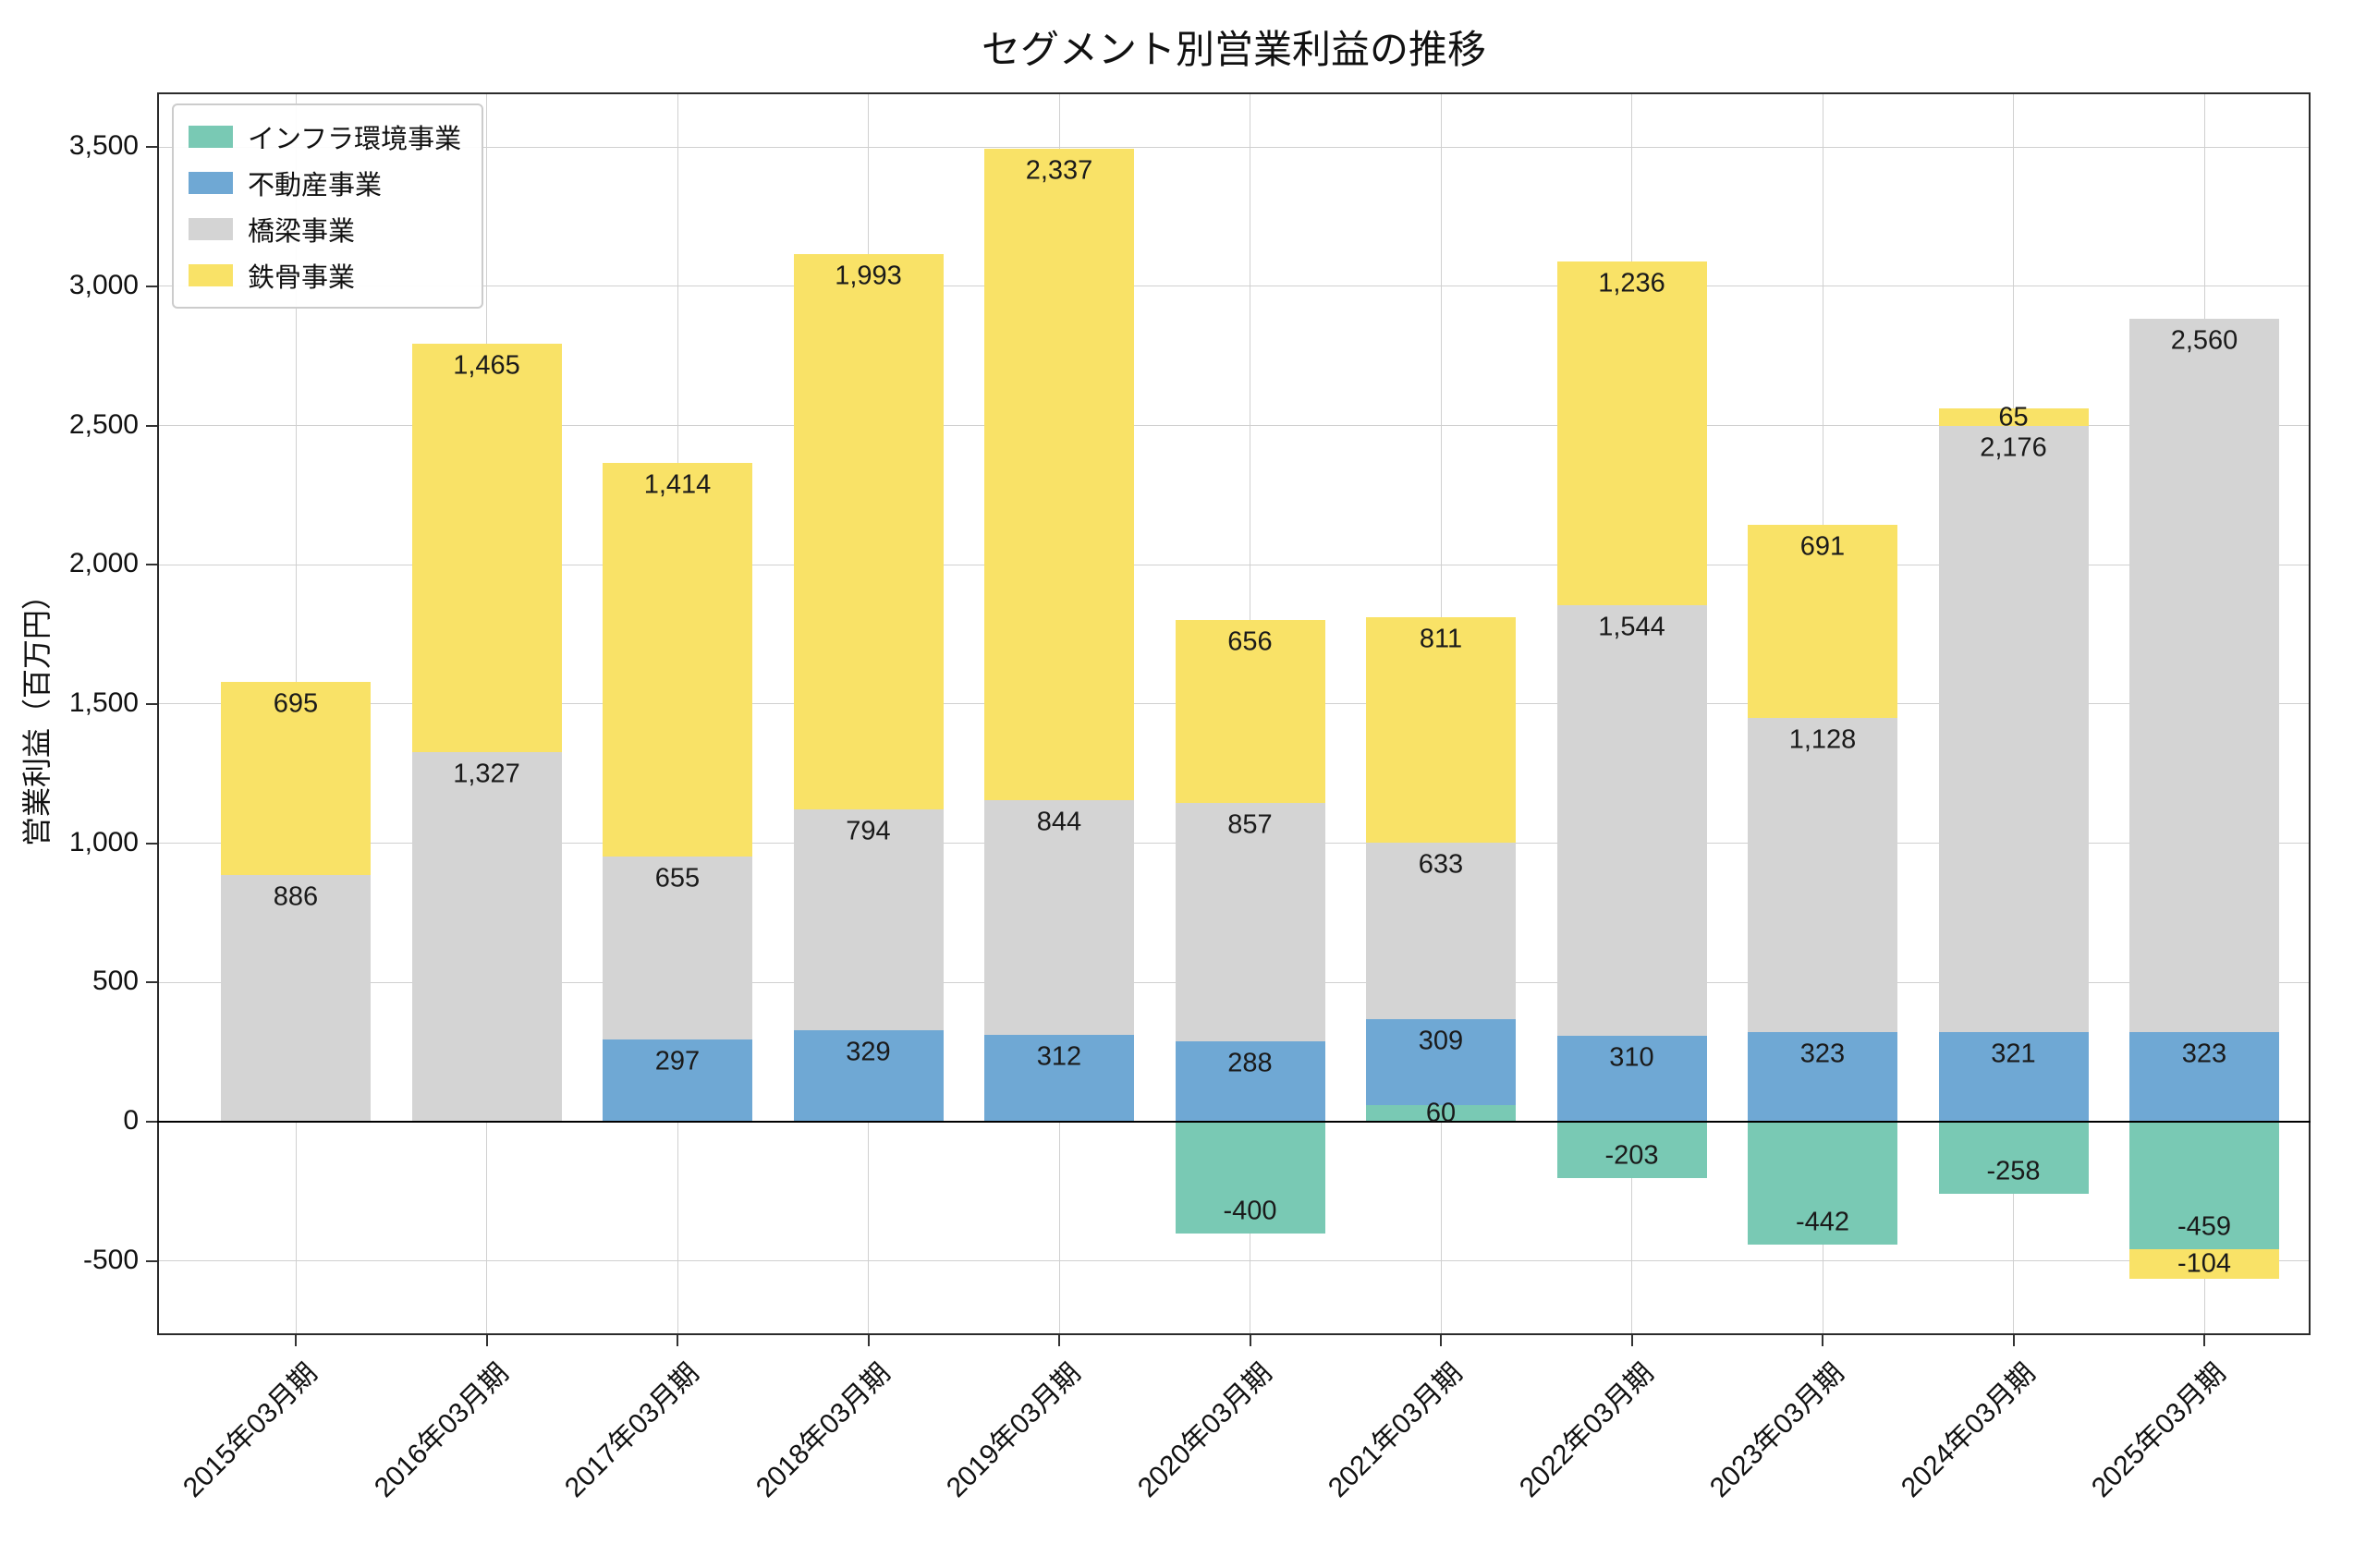 The width and height of the screenshot is (2366, 1568). Describe the element at coordinates (131, 1120) in the screenshot. I see `y-tick-label: 0` at that location.